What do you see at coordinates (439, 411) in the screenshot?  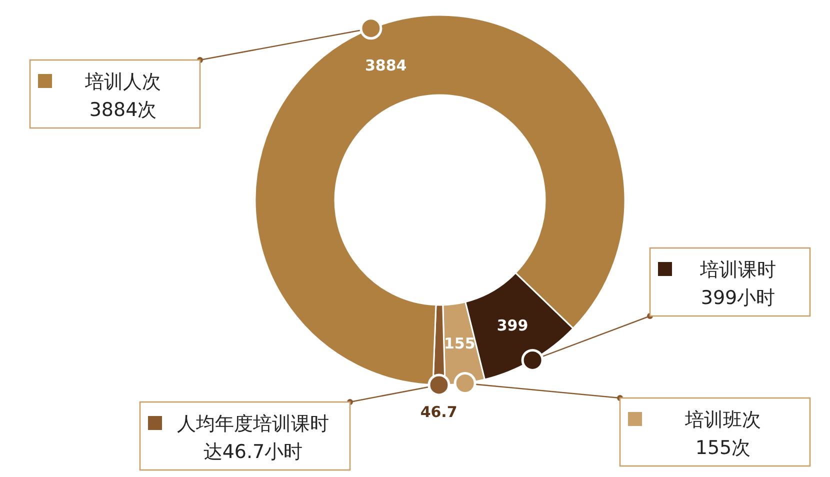 I see `data-label: 46.7` at bounding box center [439, 411].